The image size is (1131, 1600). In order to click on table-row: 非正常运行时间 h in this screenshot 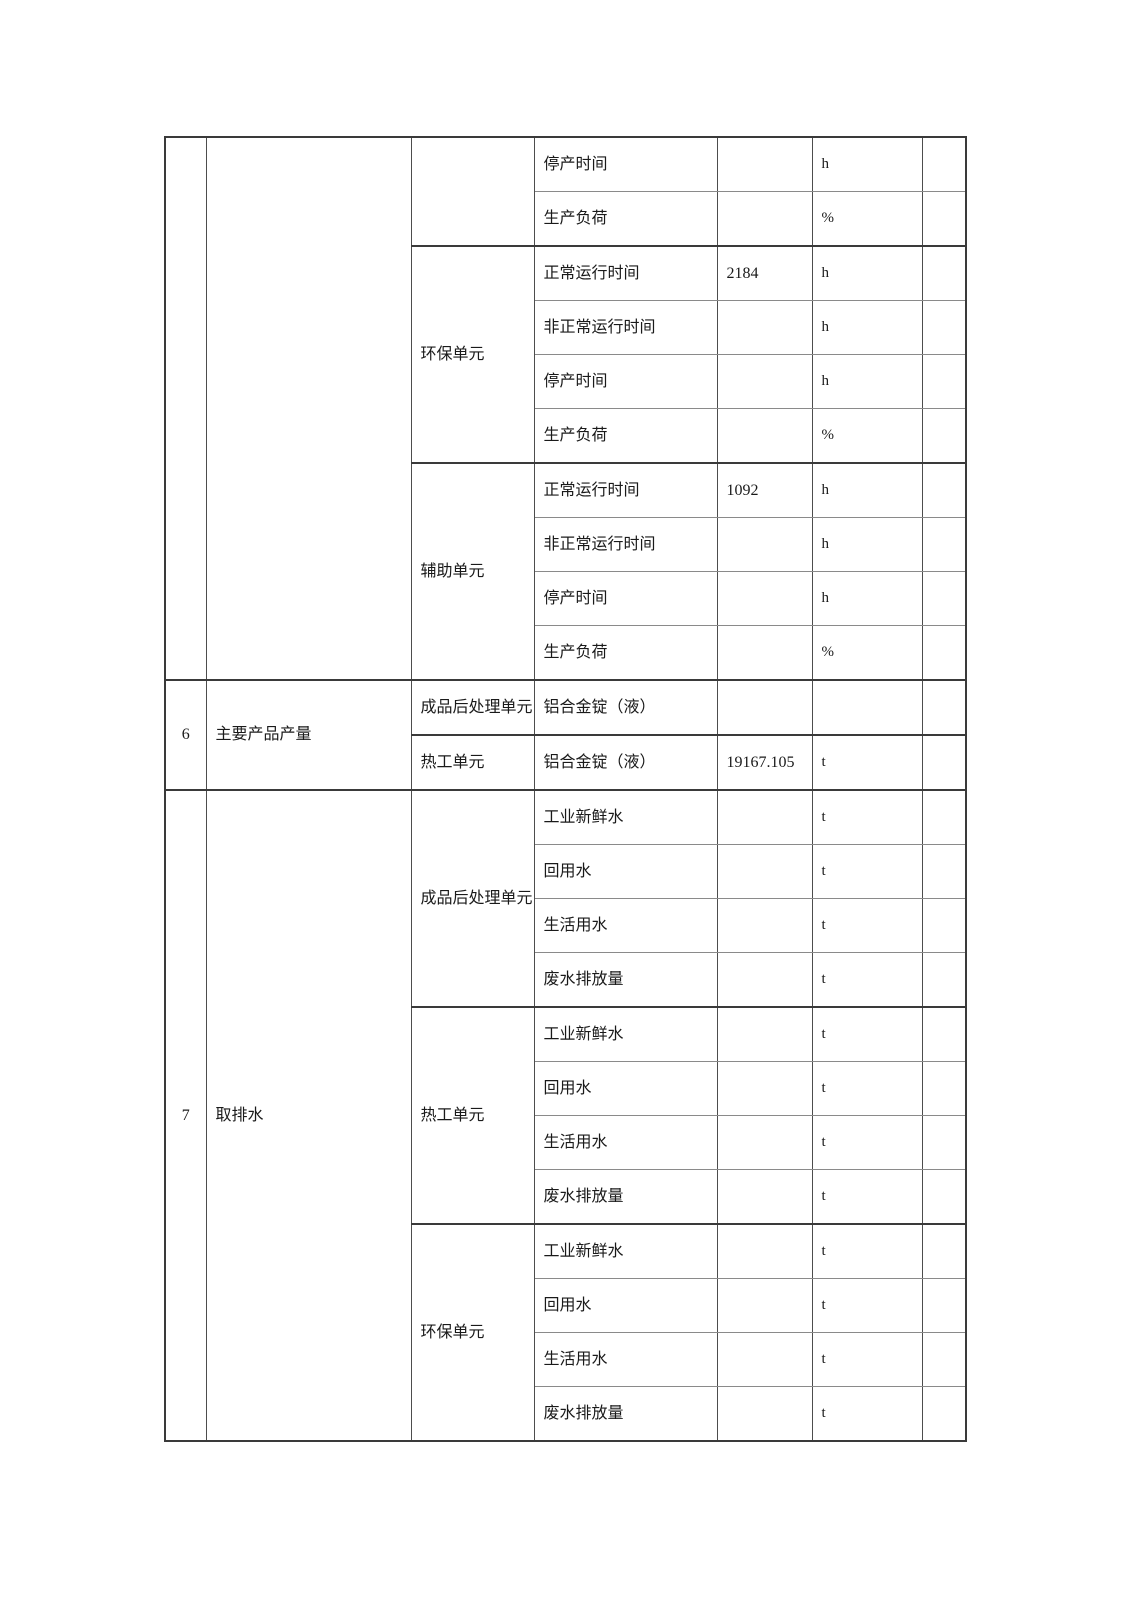, I will do `click(566, 327)`.